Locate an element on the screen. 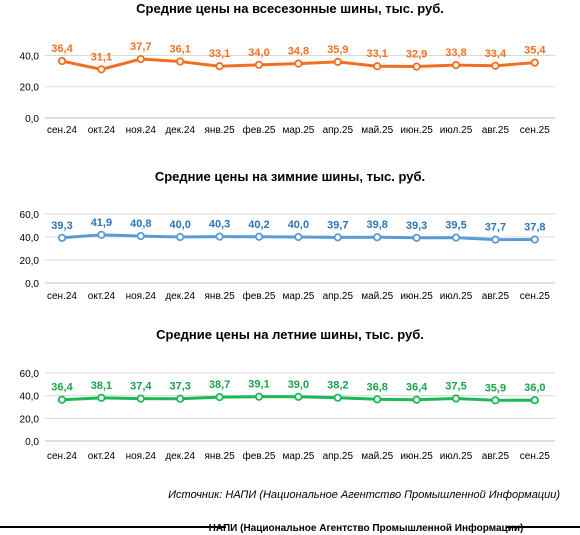 The width and height of the screenshot is (580, 535). data-label: 37,8 is located at coordinates (534, 228).